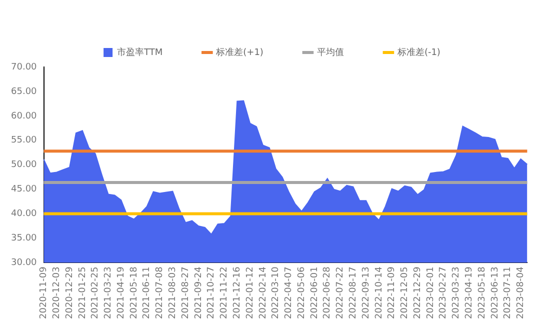 The image size is (550, 331). I want to click on y-tick-label: 65.00, so click(24, 91).